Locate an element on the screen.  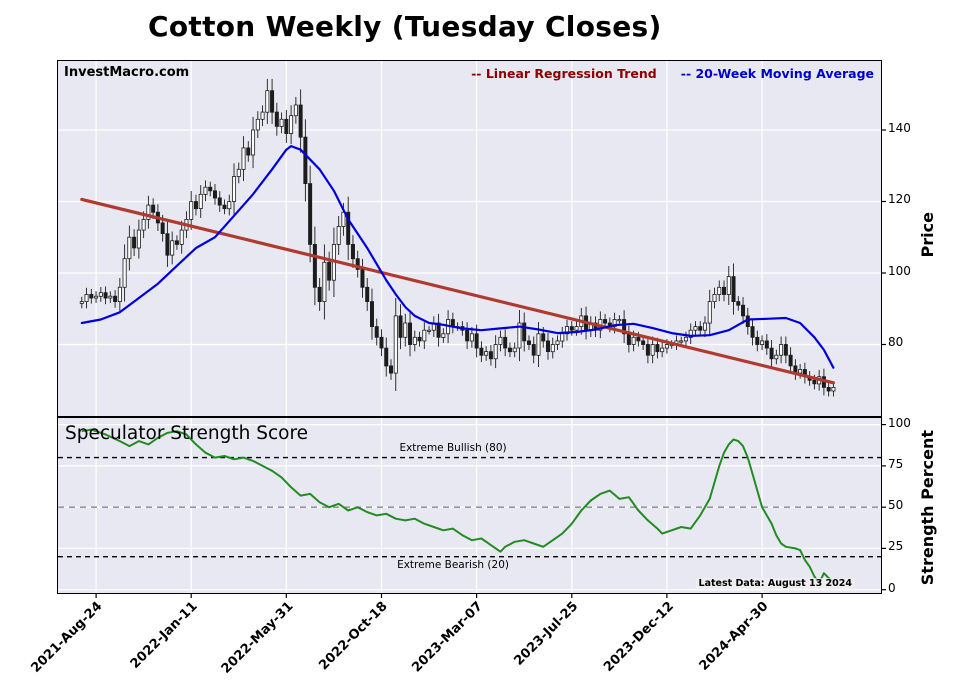
price-tick-label: 140 is located at coordinates (899, 127).